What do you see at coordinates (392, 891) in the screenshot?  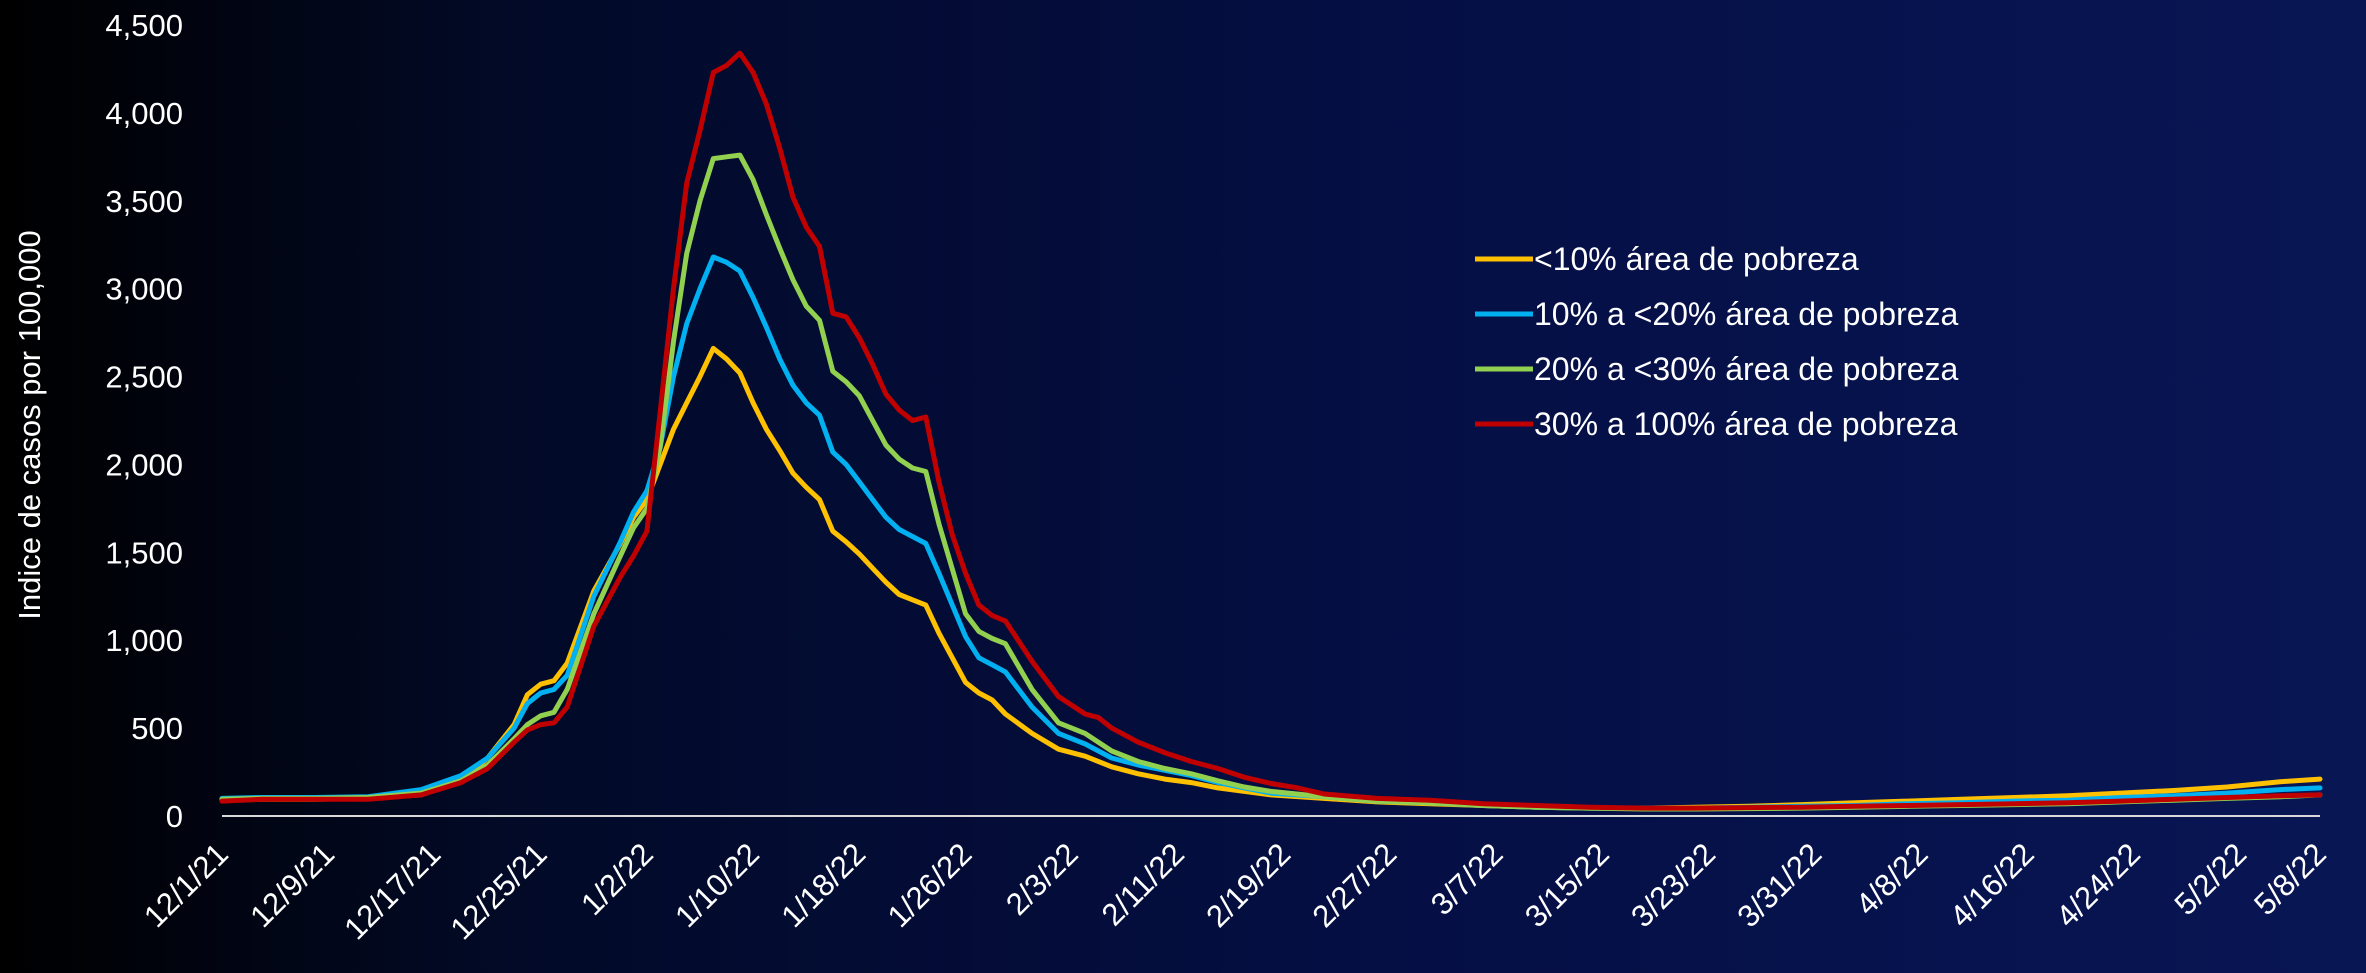 I see `x-tick-label: 12/17/21` at bounding box center [392, 891].